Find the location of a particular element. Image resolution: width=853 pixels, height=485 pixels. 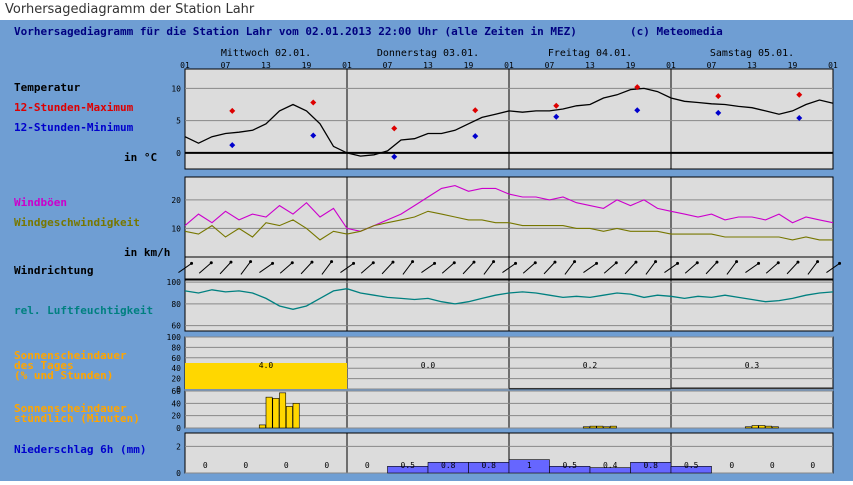

gusts-line is located at coordinates (509, 208).